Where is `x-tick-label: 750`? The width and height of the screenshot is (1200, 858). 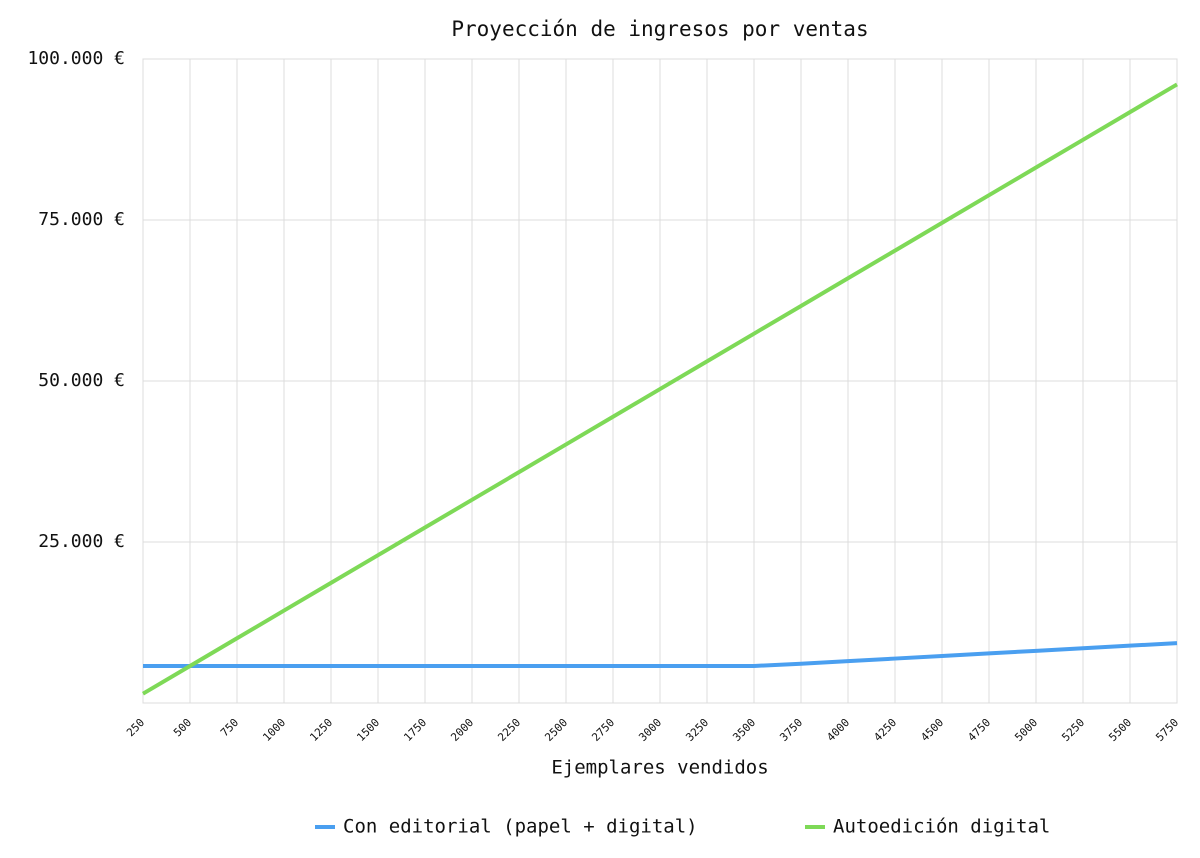 x-tick-label: 750 is located at coordinates (229, 727).